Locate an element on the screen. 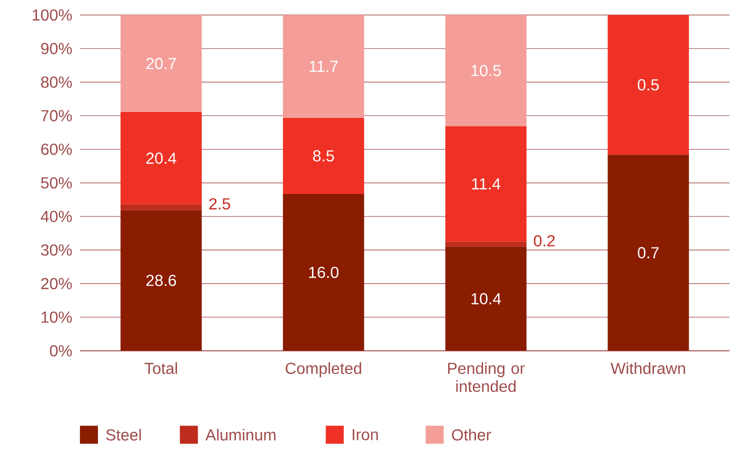  x-tick-label: Withdrawn is located at coordinates (648, 368).